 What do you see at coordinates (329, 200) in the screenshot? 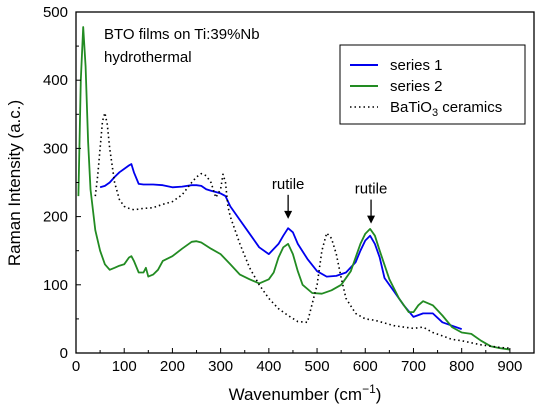
I see `peak-labels: rutile rutile` at bounding box center [329, 200].